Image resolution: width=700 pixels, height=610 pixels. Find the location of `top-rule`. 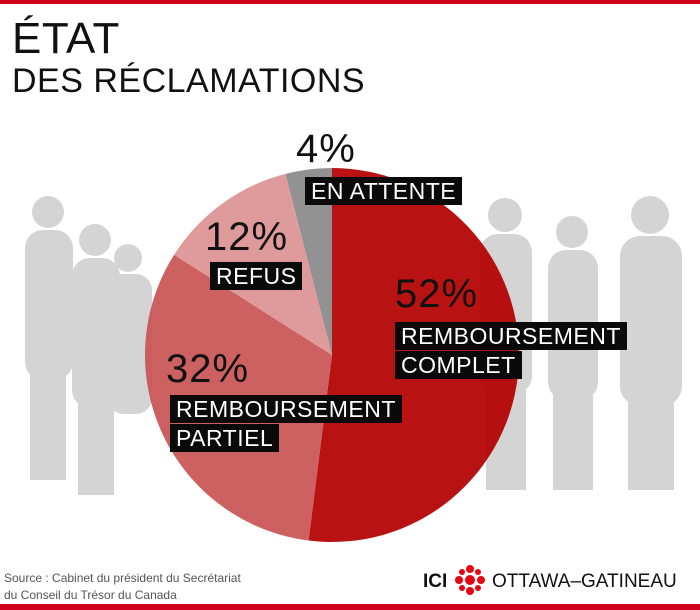

top-rule is located at coordinates (350, 2).